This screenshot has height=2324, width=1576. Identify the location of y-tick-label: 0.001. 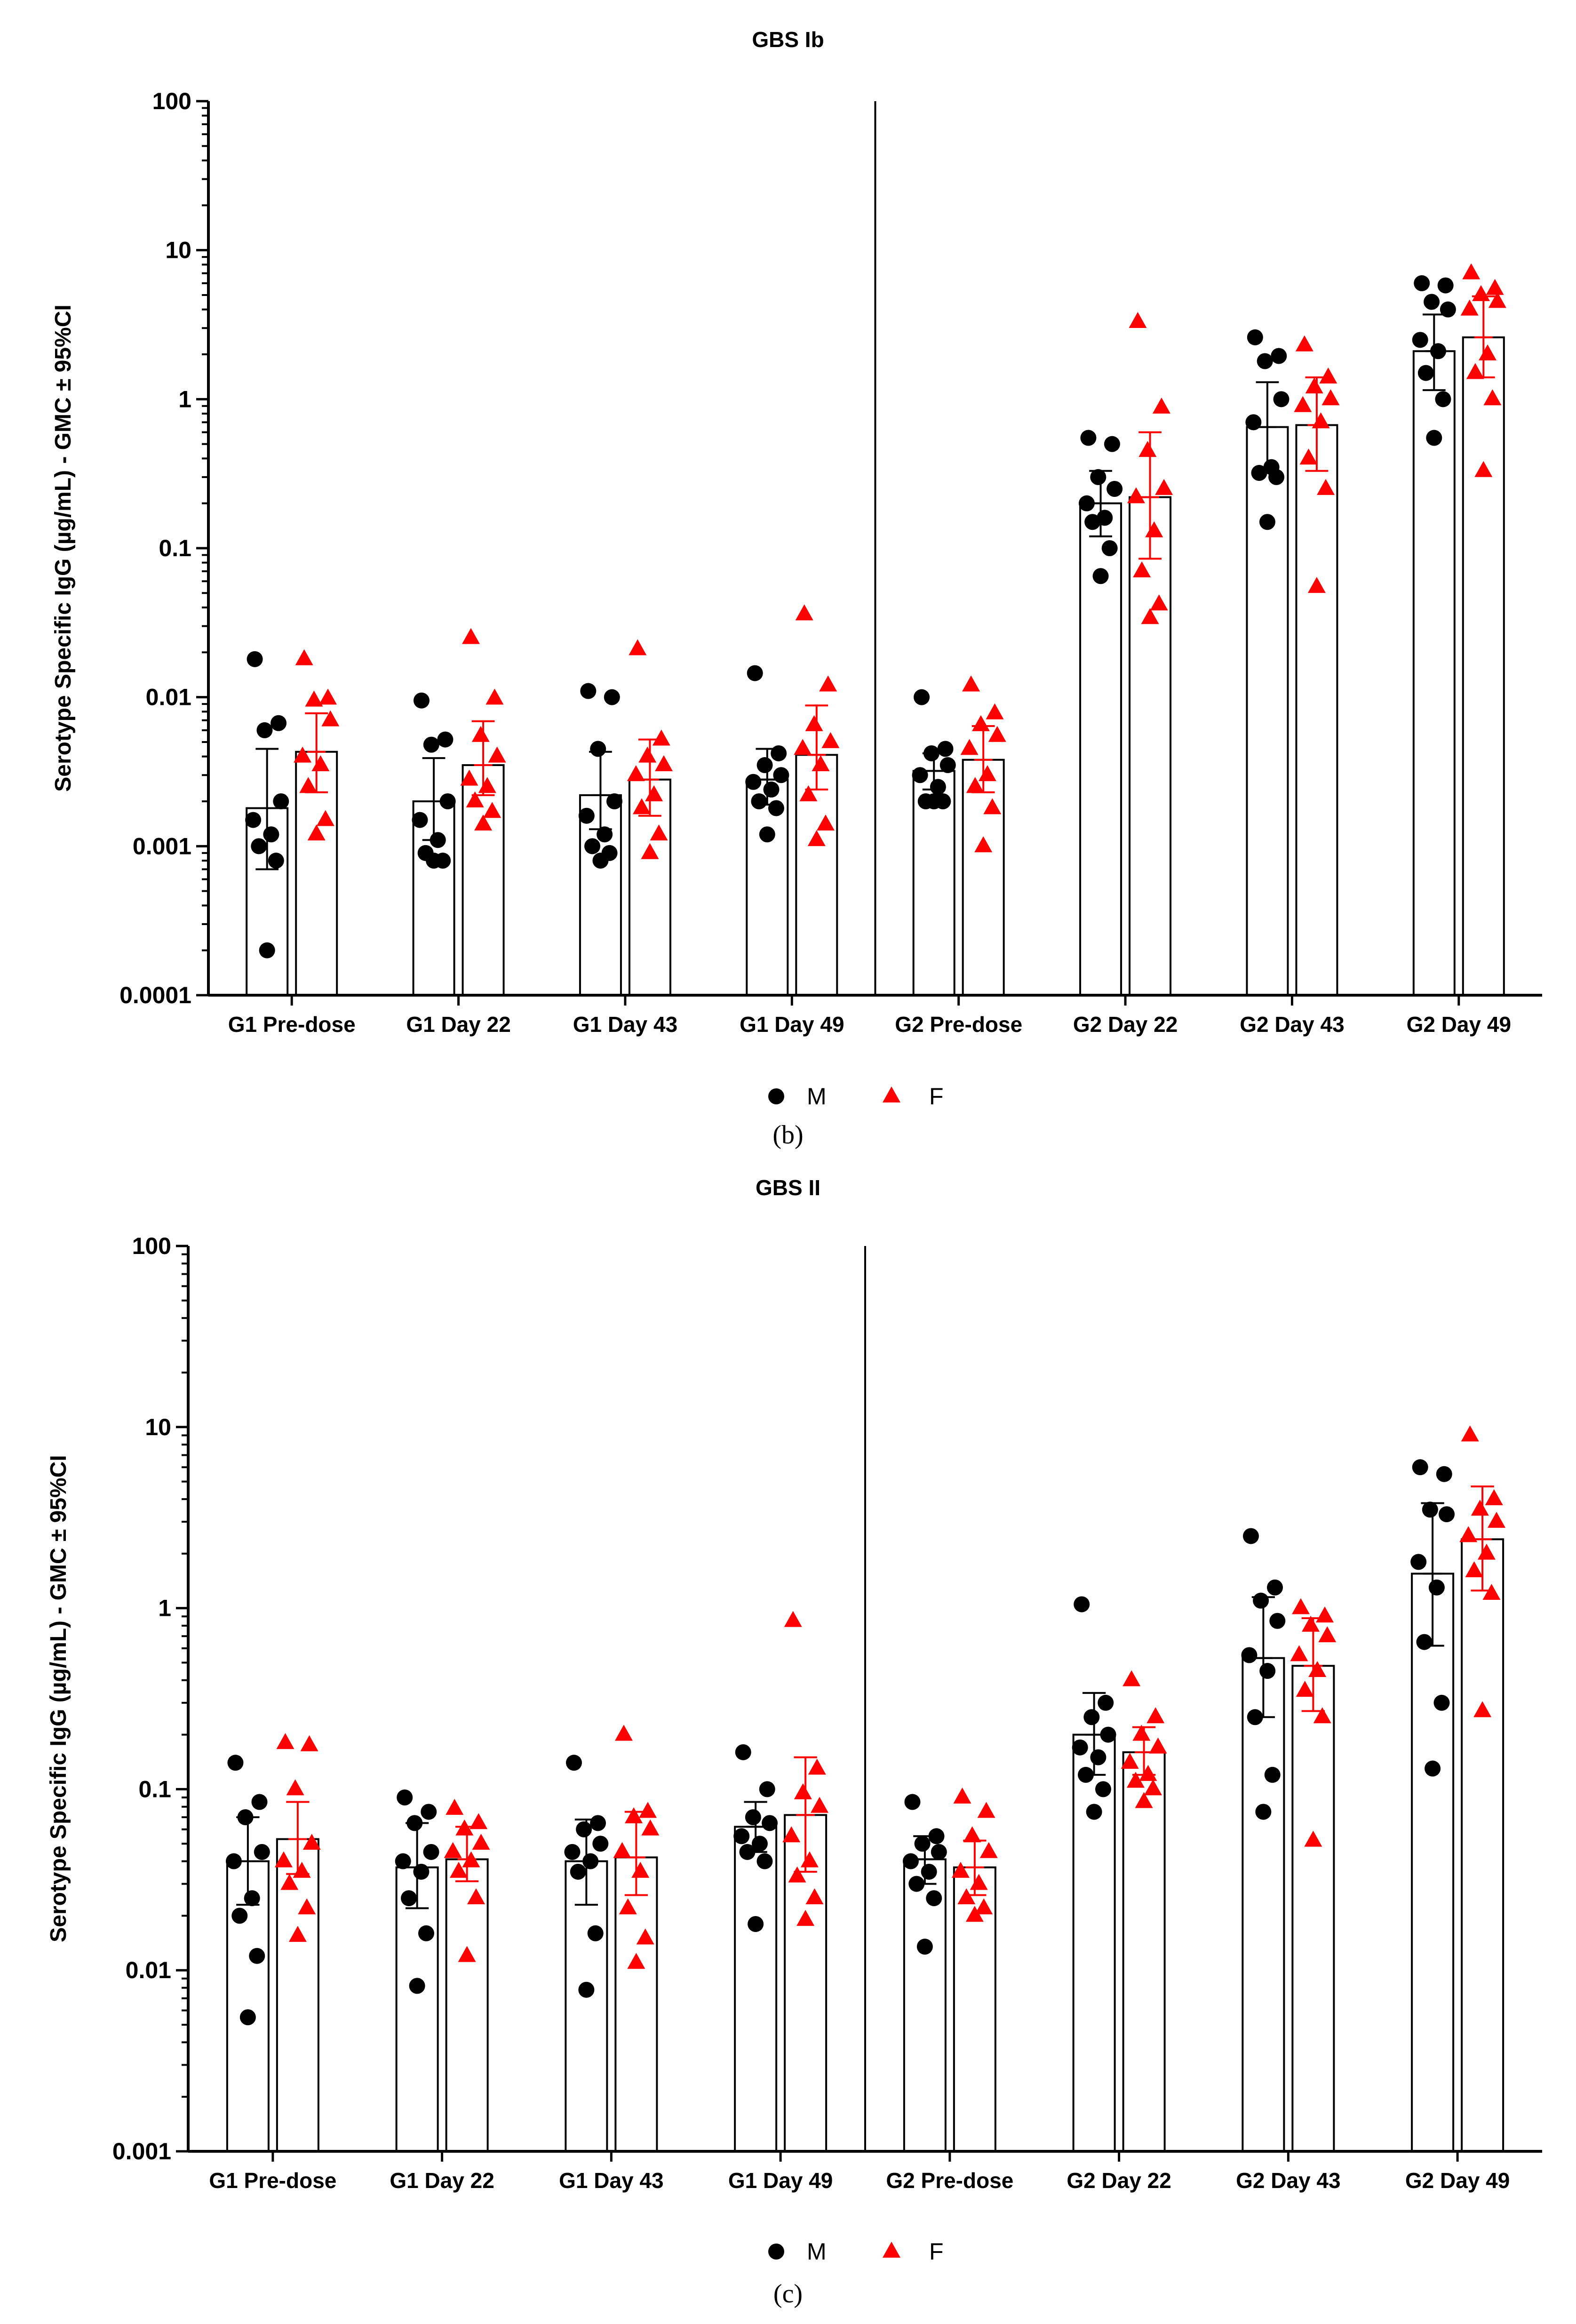
(142, 2151).